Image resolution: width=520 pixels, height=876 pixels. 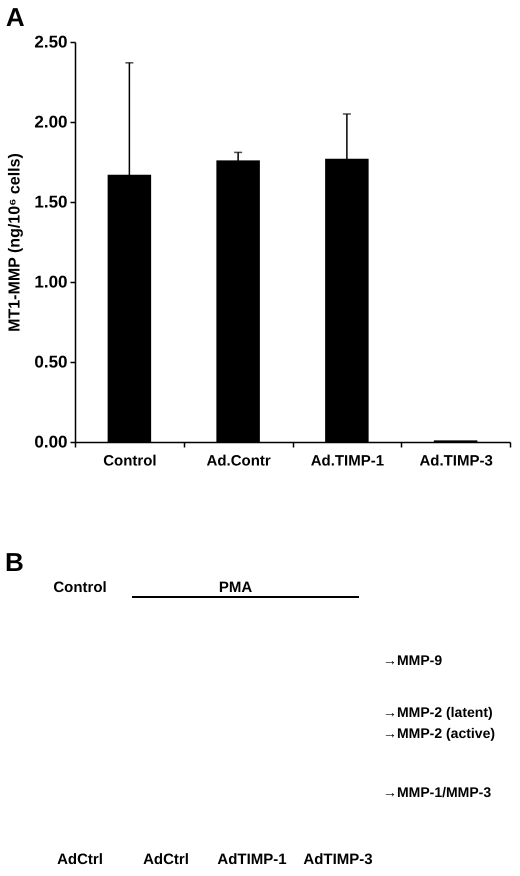 I want to click on category-label: AdTIMP-3, so click(x=338, y=859).